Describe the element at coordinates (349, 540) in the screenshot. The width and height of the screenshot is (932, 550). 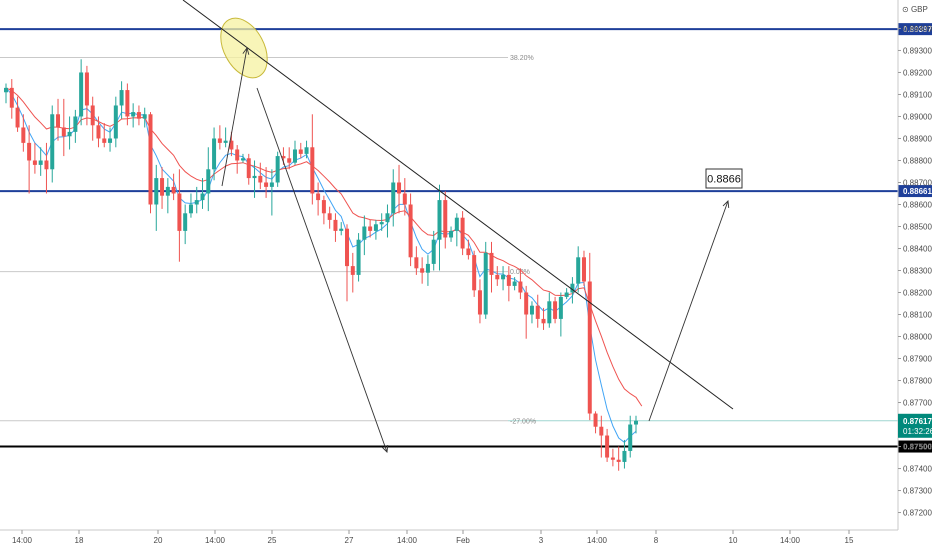
I see `time-tick-label: 27` at that location.